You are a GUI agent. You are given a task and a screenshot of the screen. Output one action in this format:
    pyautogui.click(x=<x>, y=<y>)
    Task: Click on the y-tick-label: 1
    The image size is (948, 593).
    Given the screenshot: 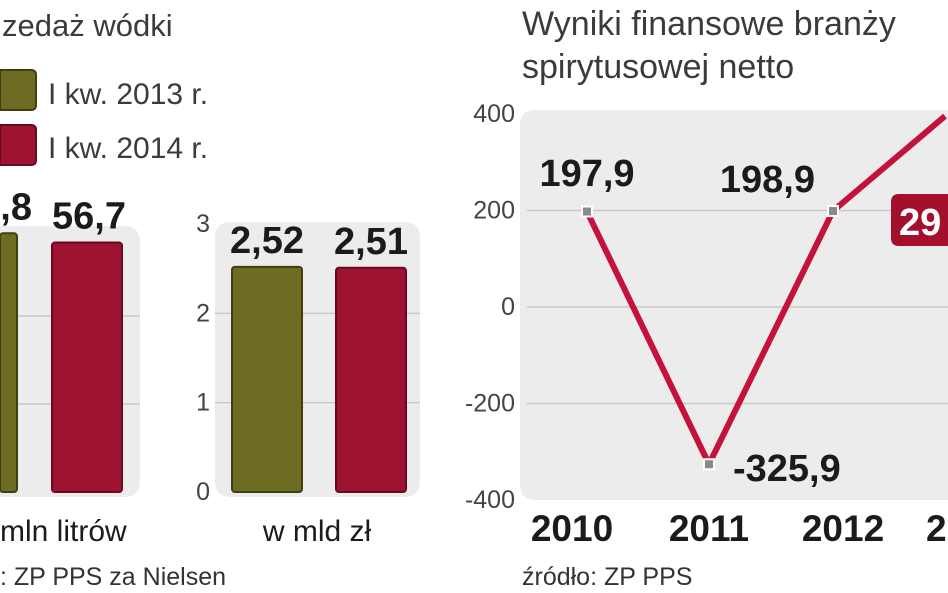 What is the action you would take?
    pyautogui.click(x=203, y=403)
    